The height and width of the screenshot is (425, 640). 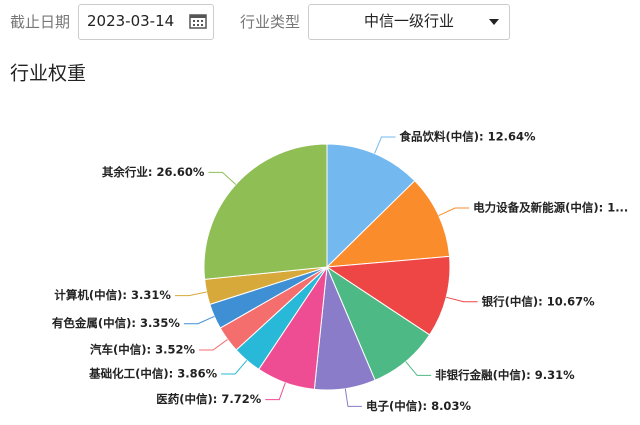 I want to click on data-label: 电子(中信): 8.03%, so click(x=418, y=406).